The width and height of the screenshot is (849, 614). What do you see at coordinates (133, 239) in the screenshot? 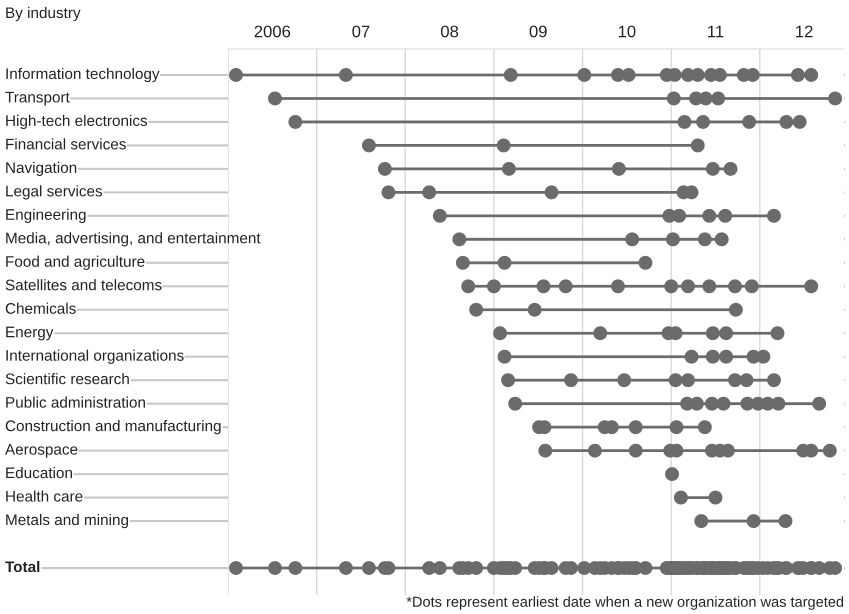
I see `y-tick-label: Media, advertising, and entertainment` at bounding box center [133, 239].